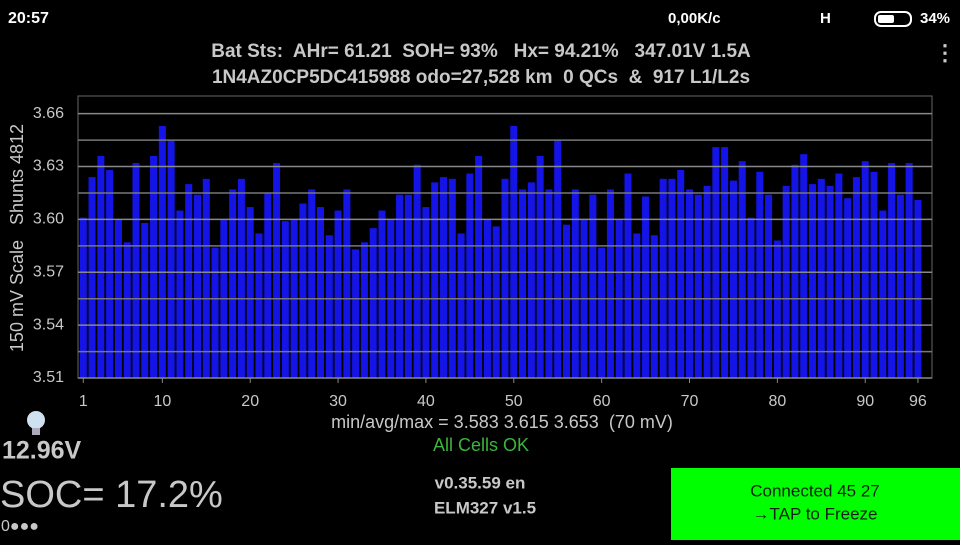  Describe the element at coordinates (48, 324) in the screenshot. I see `y-tick-label: 3.54` at that location.